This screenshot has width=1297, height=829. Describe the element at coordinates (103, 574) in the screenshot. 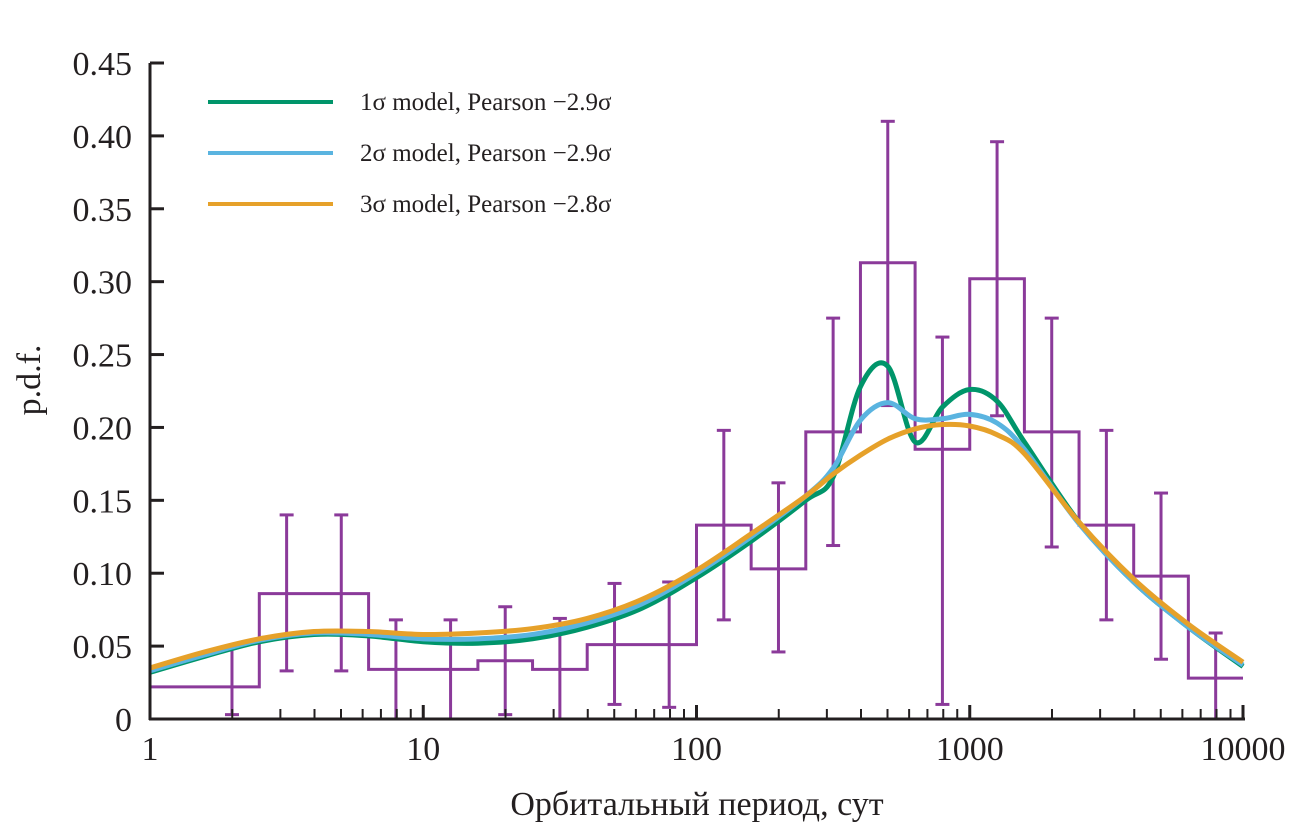

I see `y-tick-label: 0.10` at that location.